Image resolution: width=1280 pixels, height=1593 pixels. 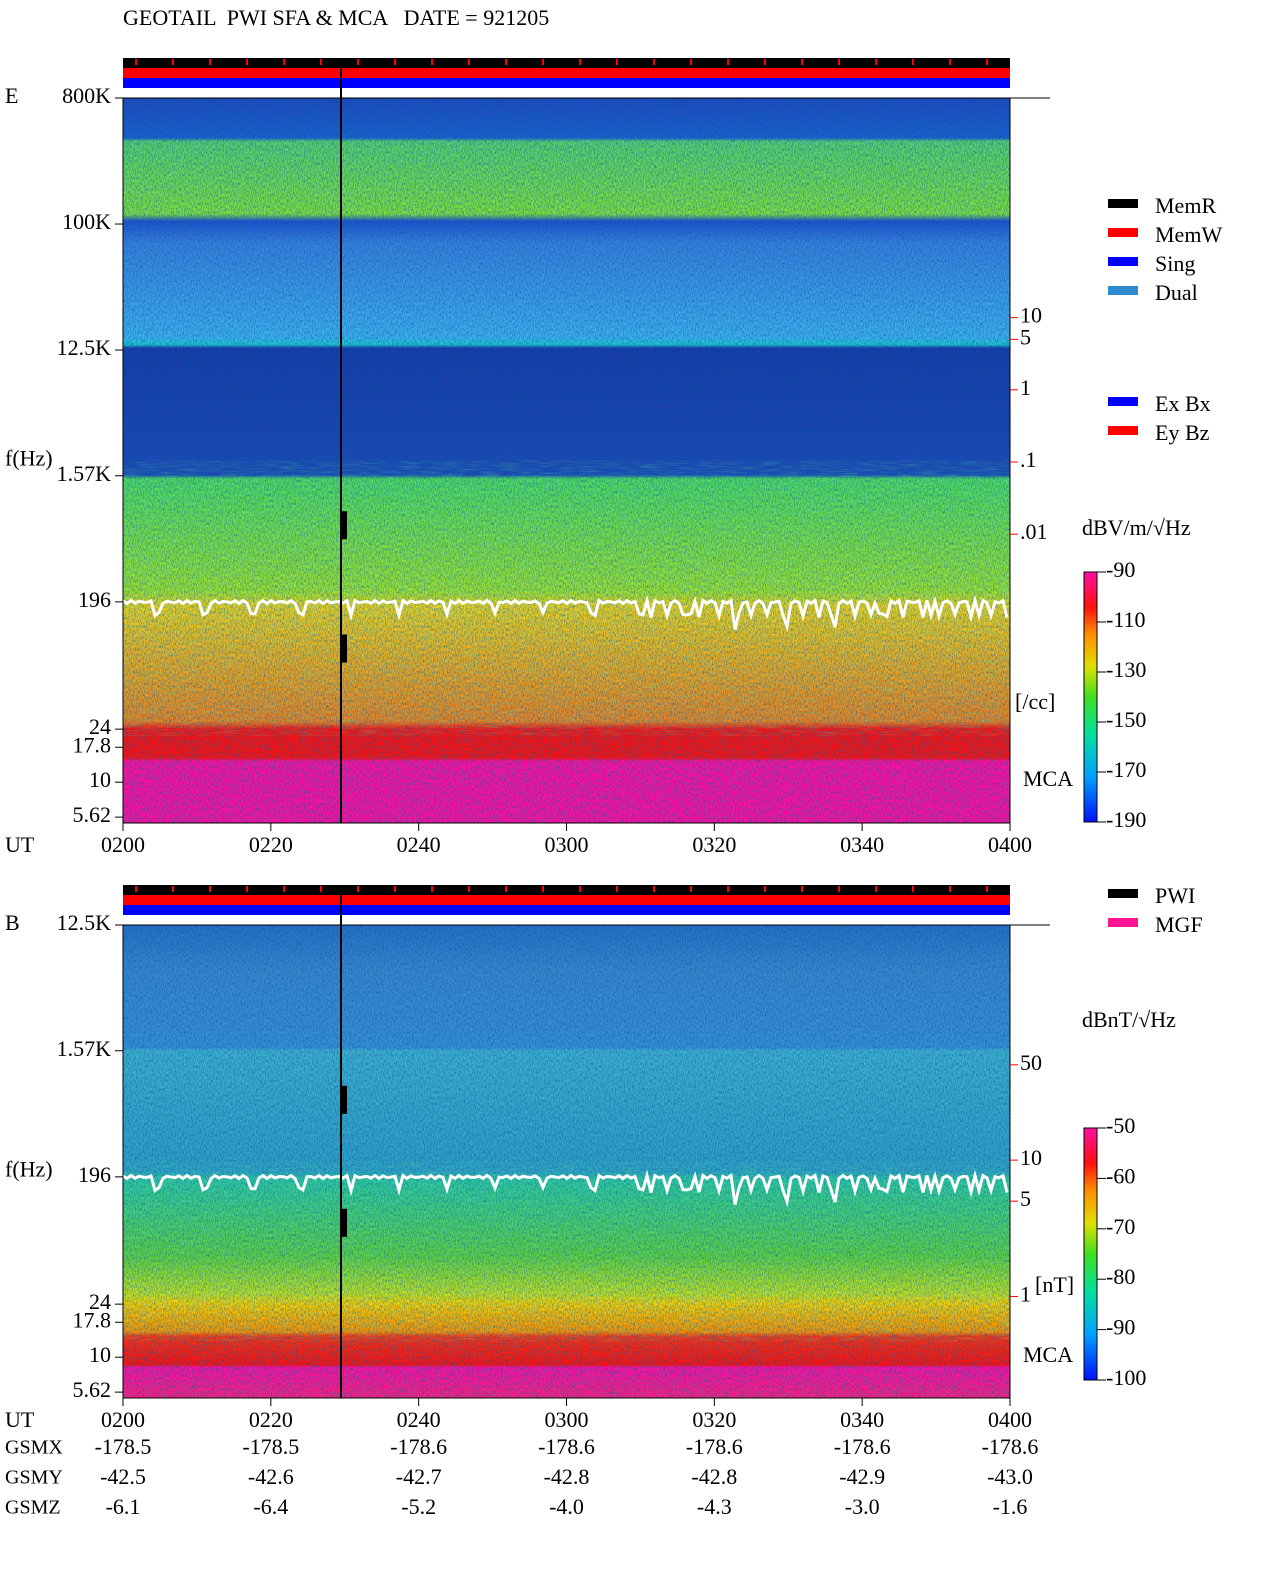 What do you see at coordinates (1126, 669) in the screenshot?
I see `colorbar-tick-label: -130` at bounding box center [1126, 669].